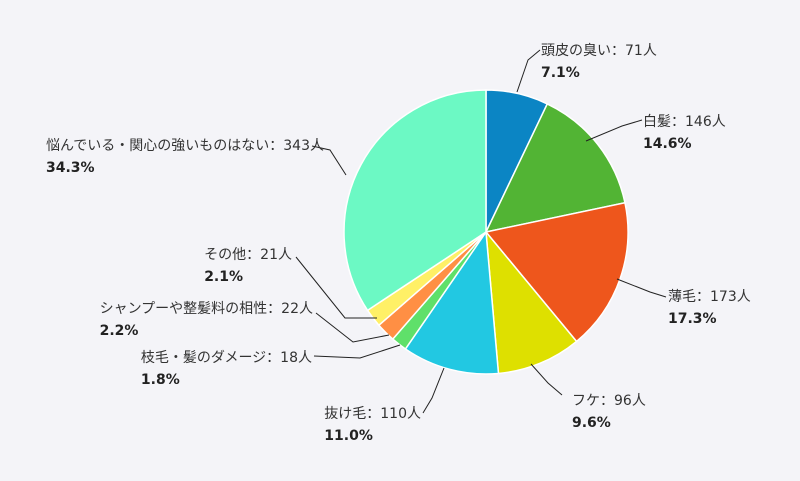 The height and width of the screenshot is (481, 800). What do you see at coordinates (372, 414) in the screenshot?
I see `slice-label: 抜け毛：110人` at bounding box center [372, 414].